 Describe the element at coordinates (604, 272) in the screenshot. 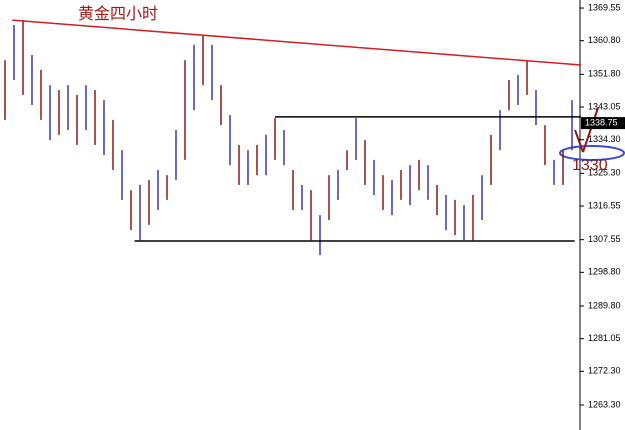

I see `y-tick-label: 1298.80` at that location.